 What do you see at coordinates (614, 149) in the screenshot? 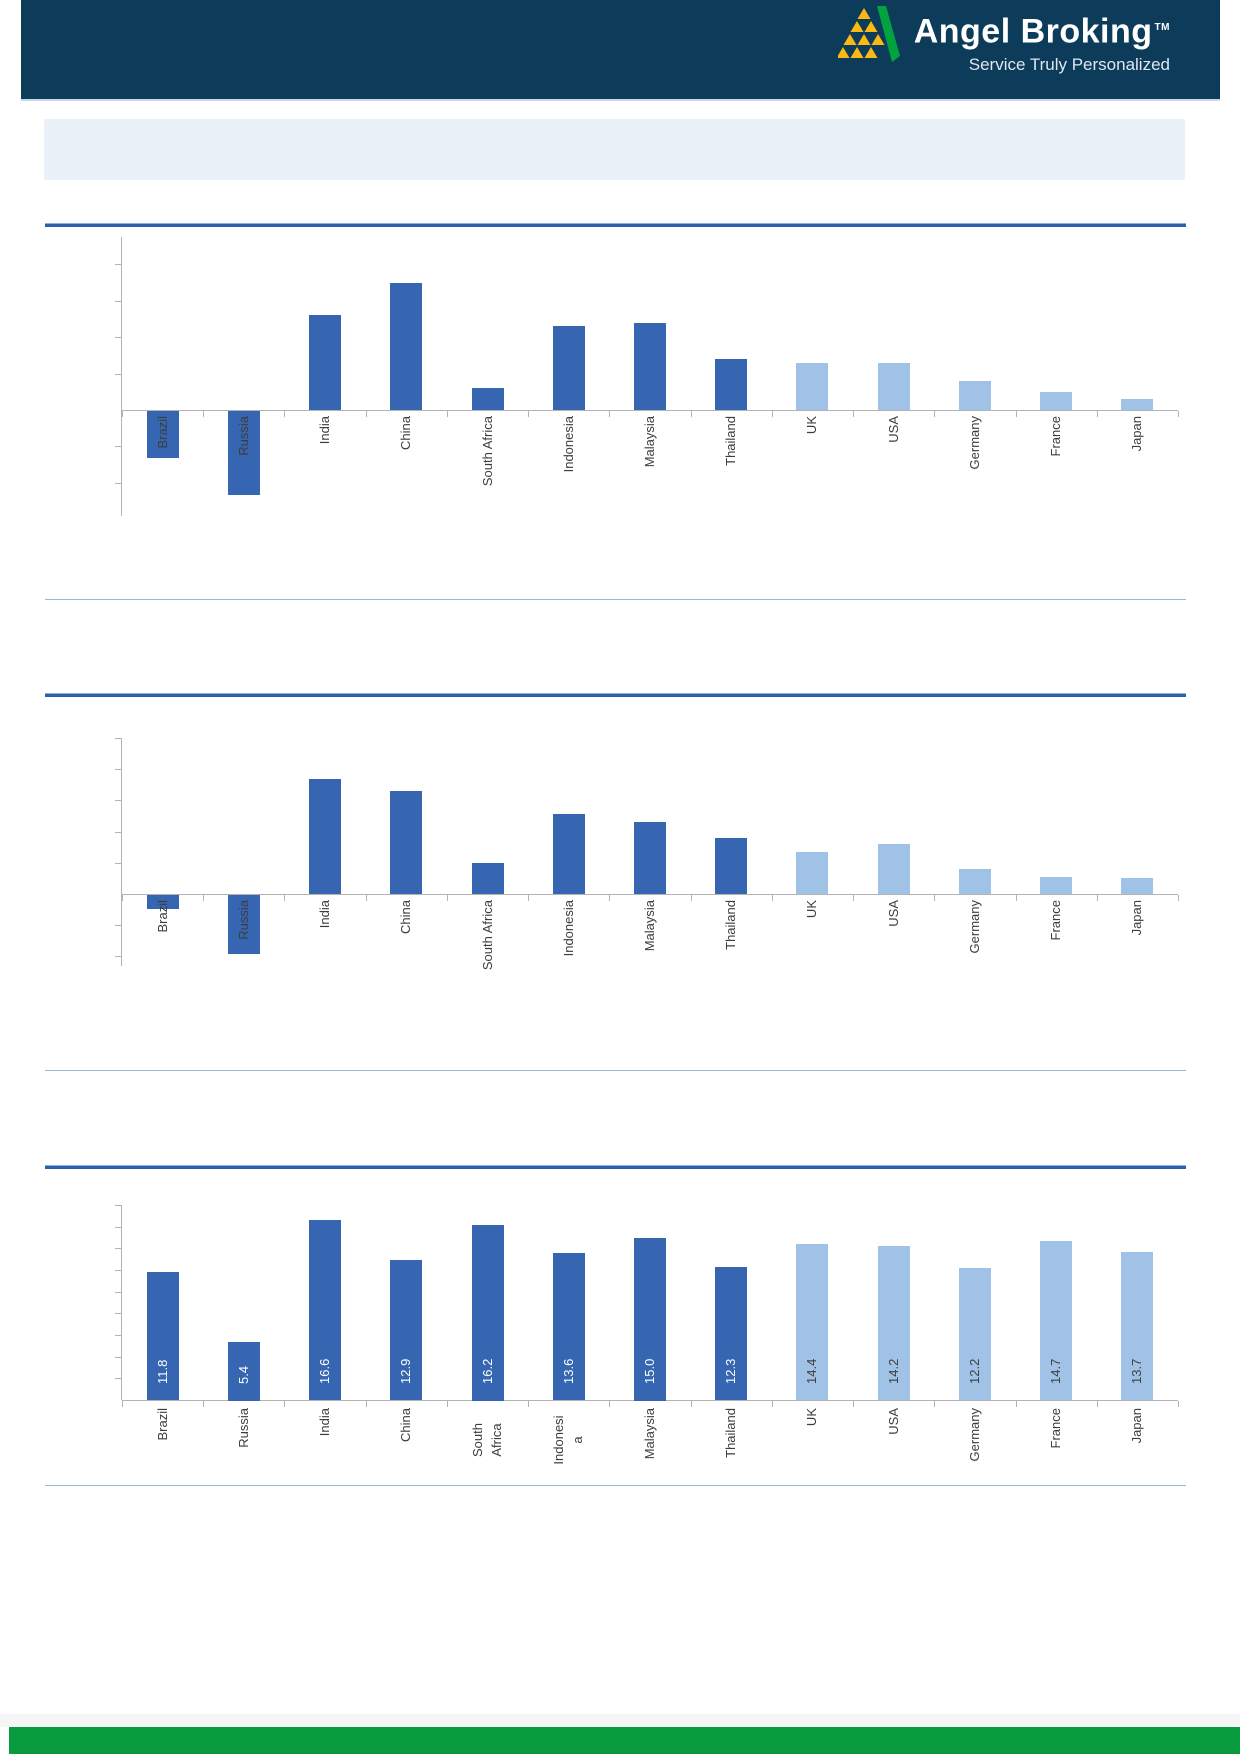
I see `report-title-box` at bounding box center [614, 149].